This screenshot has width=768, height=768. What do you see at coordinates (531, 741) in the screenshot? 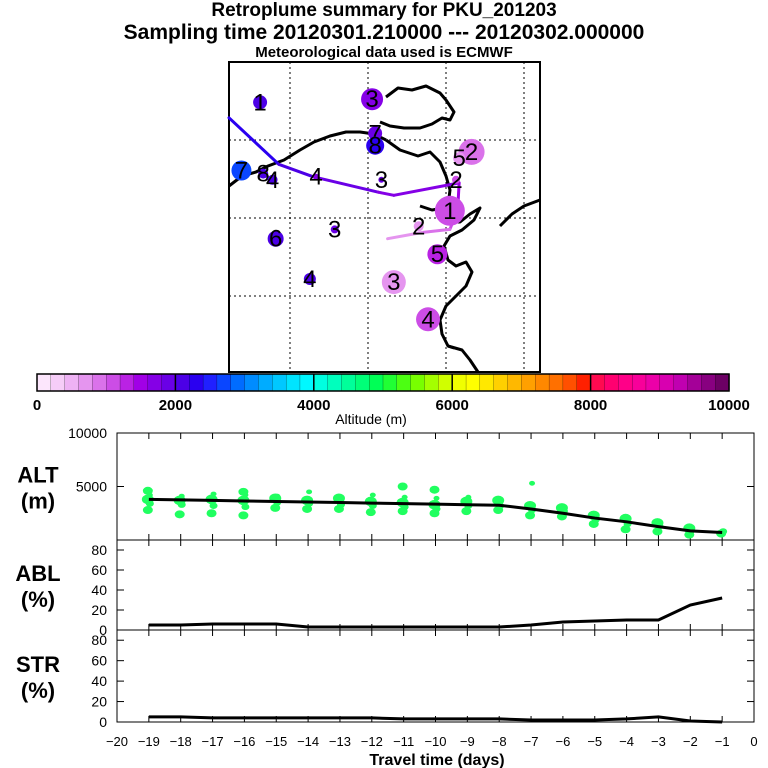
I see `x-tick-label: −7` at bounding box center [531, 741].